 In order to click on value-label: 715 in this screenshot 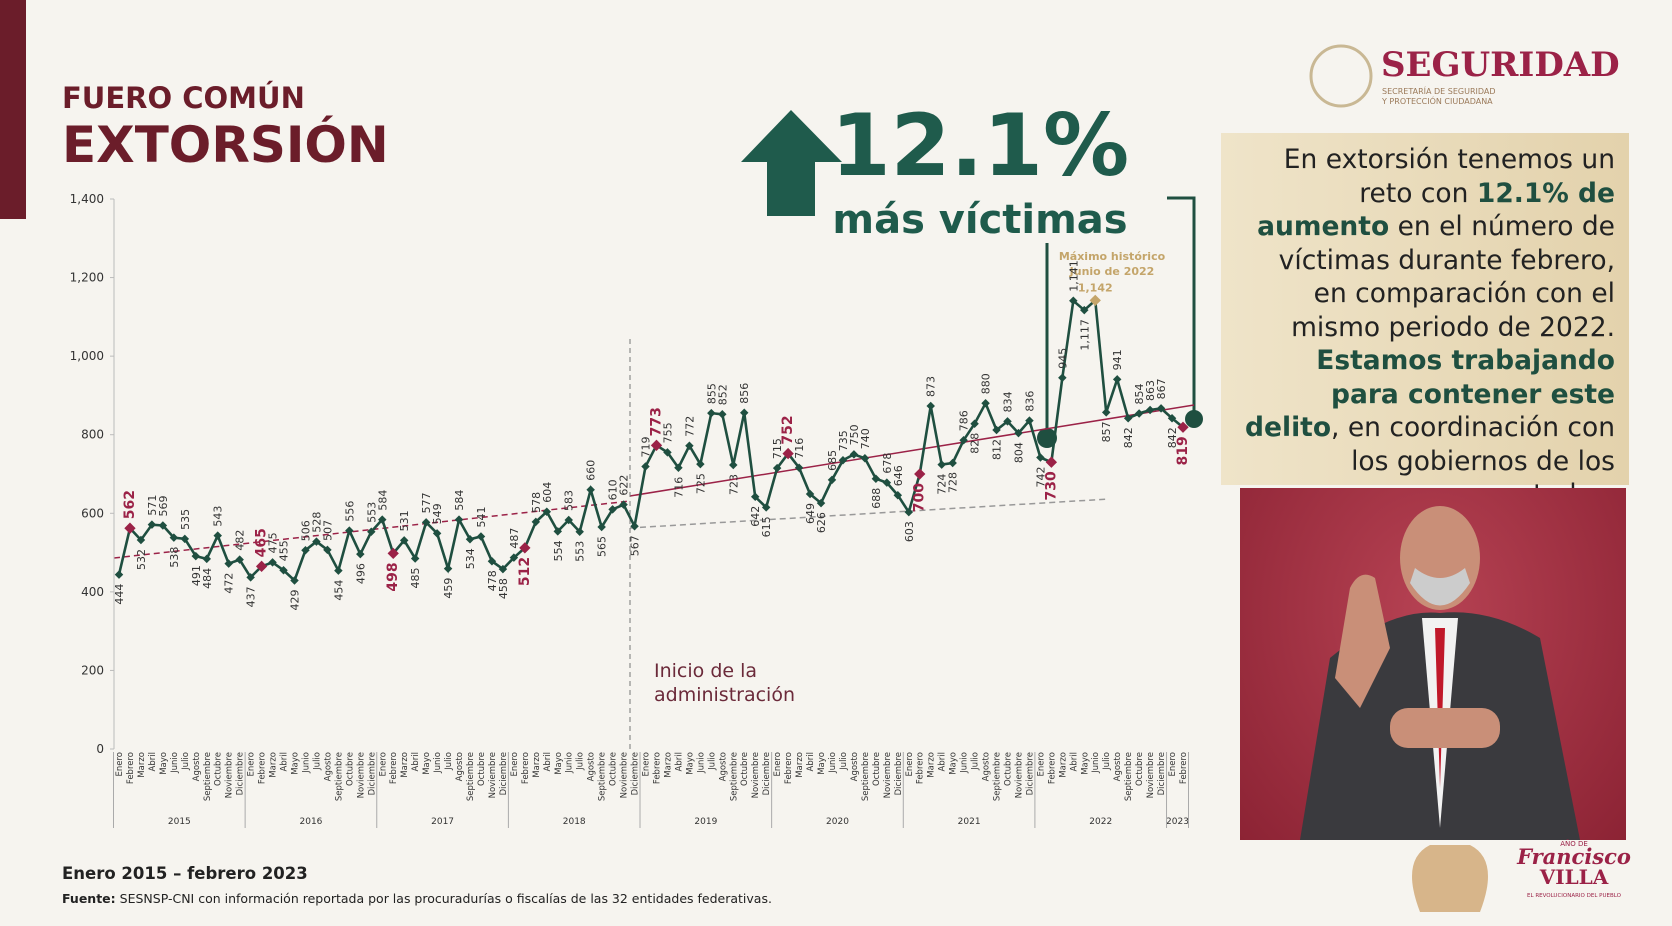, I will do `click(777, 448)`.